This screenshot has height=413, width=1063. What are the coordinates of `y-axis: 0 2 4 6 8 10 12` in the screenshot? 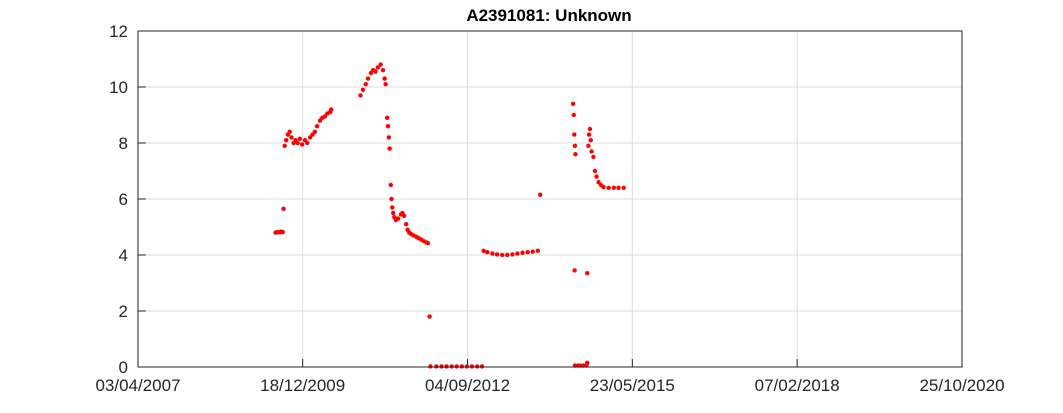 It's located at (127, 199).